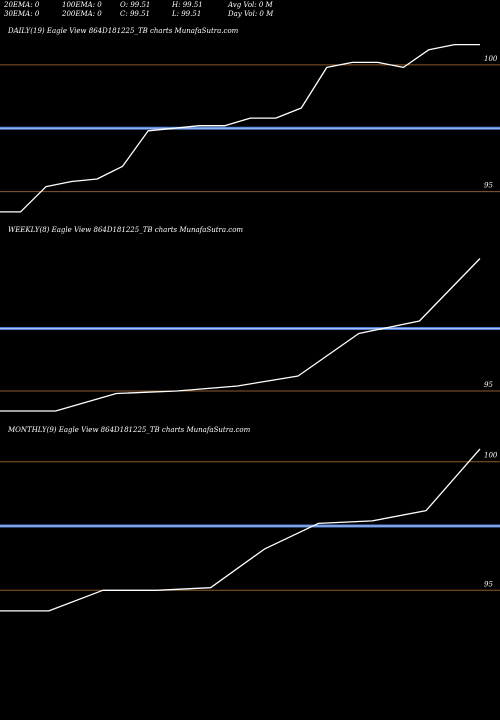  I want to click on day-vol-label: Day Vol: 0 M, so click(251, 14).